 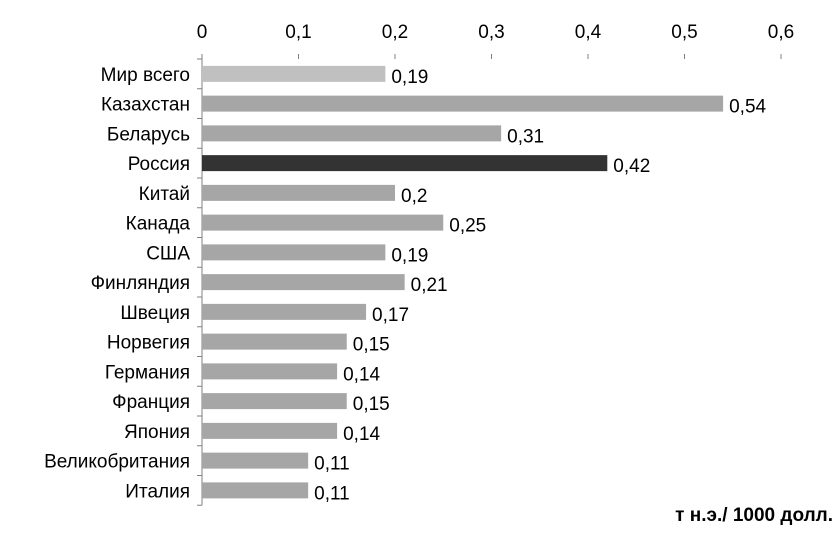 What do you see at coordinates (491, 32) in the screenshot?
I see `x-tick-label: 0,3` at bounding box center [491, 32].